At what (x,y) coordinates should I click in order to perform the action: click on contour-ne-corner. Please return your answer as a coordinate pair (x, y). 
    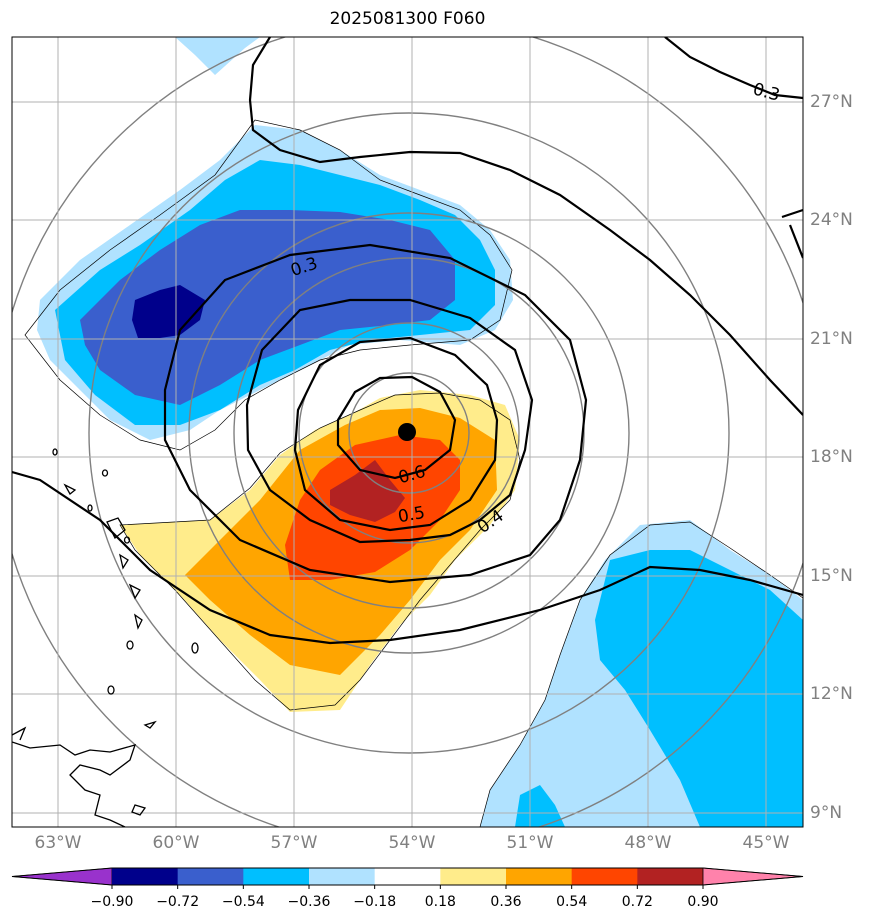
    Looking at the image, I should click on (792, 233).